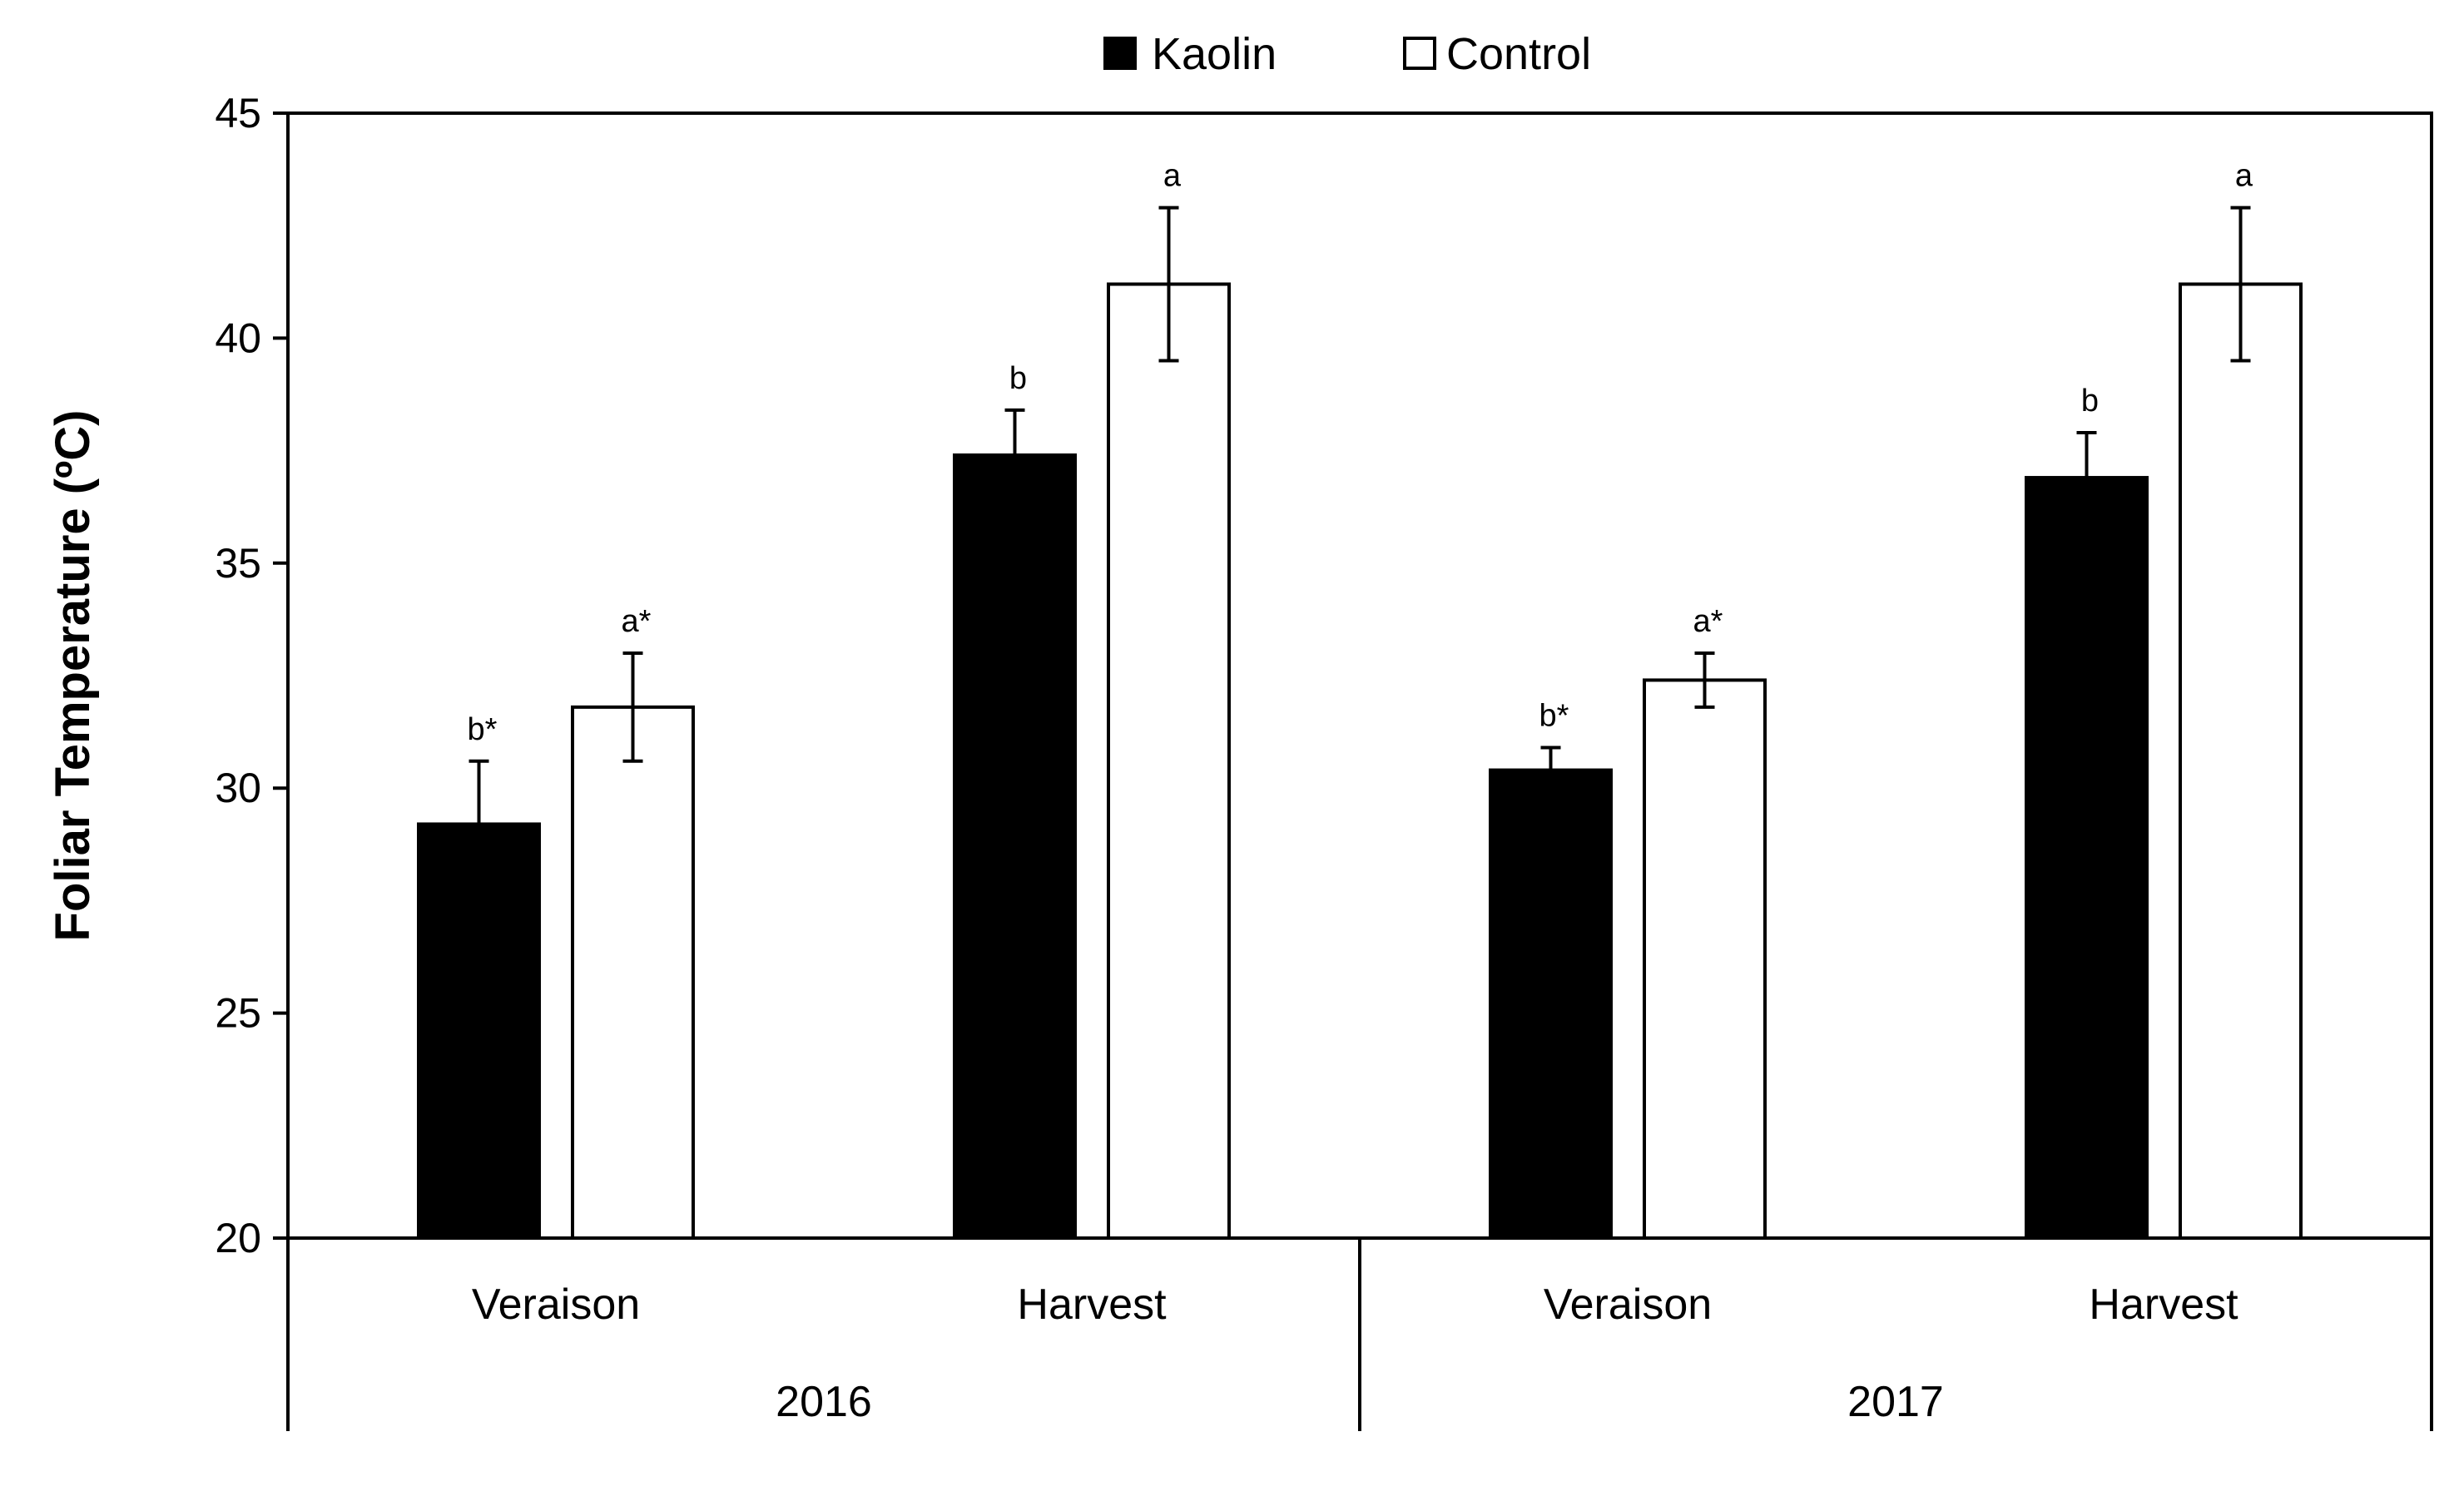 The image size is (2464, 1501). Describe the element at coordinates (1120, 53) in the screenshot. I see `kaolin-legend-swatch` at that location.